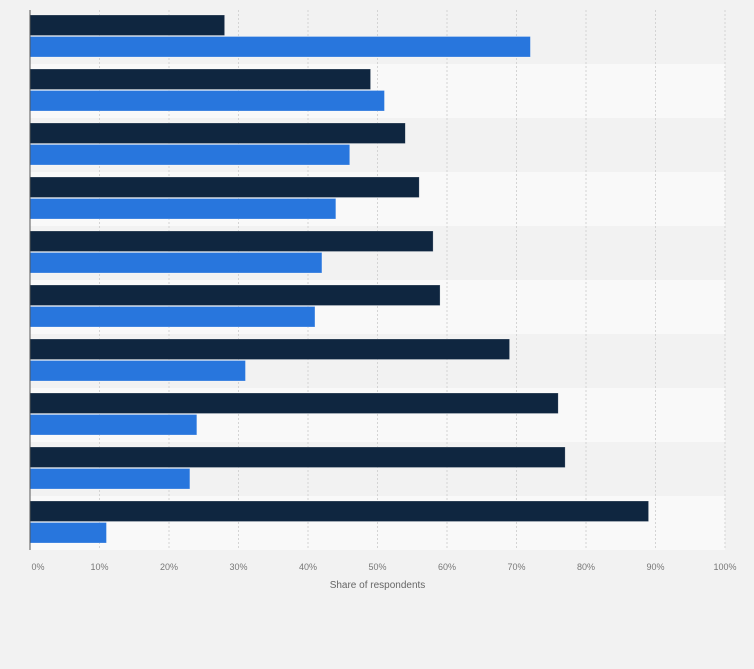 The width and height of the screenshot is (754, 669). Describe the element at coordinates (308, 567) in the screenshot. I see `x-tick-label: 40%` at that location.